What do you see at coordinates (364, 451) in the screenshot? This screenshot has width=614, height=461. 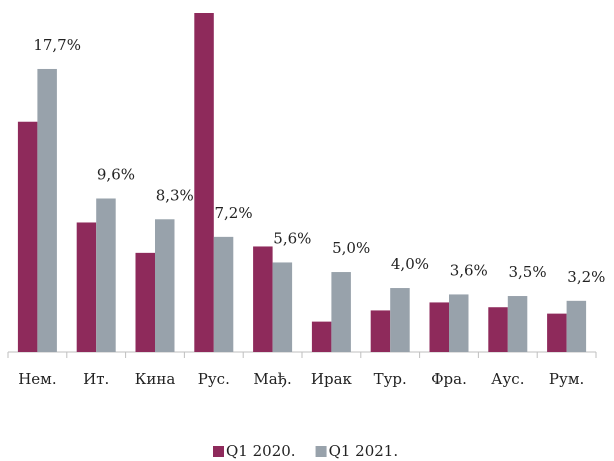 I see `legend-label: Q1 2021.` at bounding box center [364, 451].